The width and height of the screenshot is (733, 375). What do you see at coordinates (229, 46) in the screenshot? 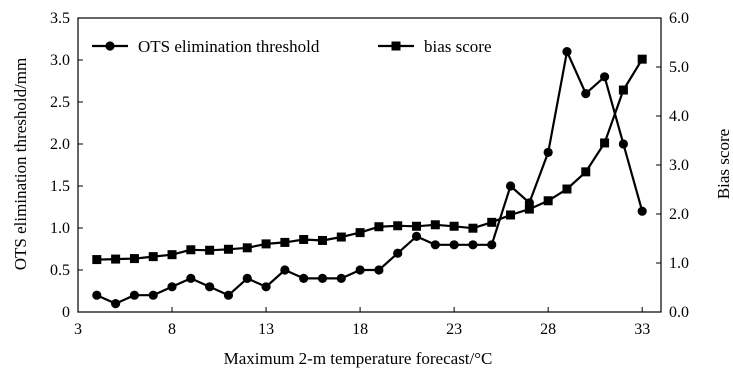
I see `legend-ots-threshold-label: OTS elimination threshold` at bounding box center [229, 46].